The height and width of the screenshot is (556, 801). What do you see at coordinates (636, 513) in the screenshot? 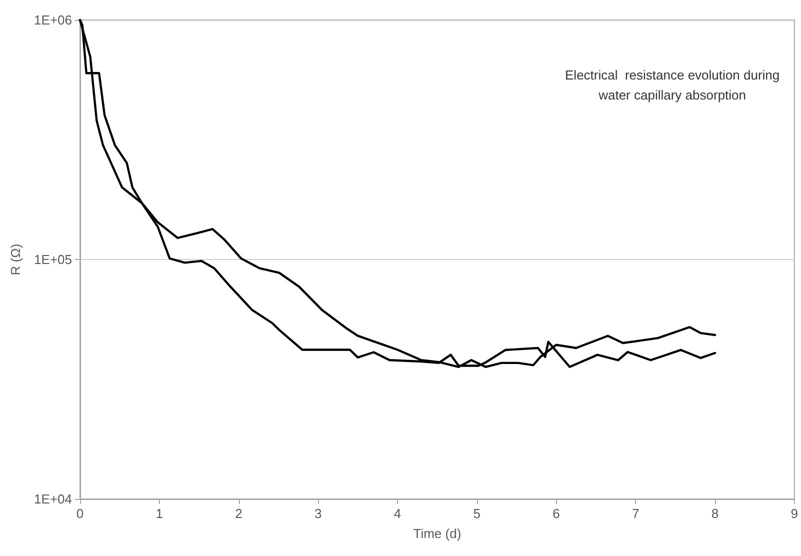
I see `x-tick-label: 7` at bounding box center [636, 513].